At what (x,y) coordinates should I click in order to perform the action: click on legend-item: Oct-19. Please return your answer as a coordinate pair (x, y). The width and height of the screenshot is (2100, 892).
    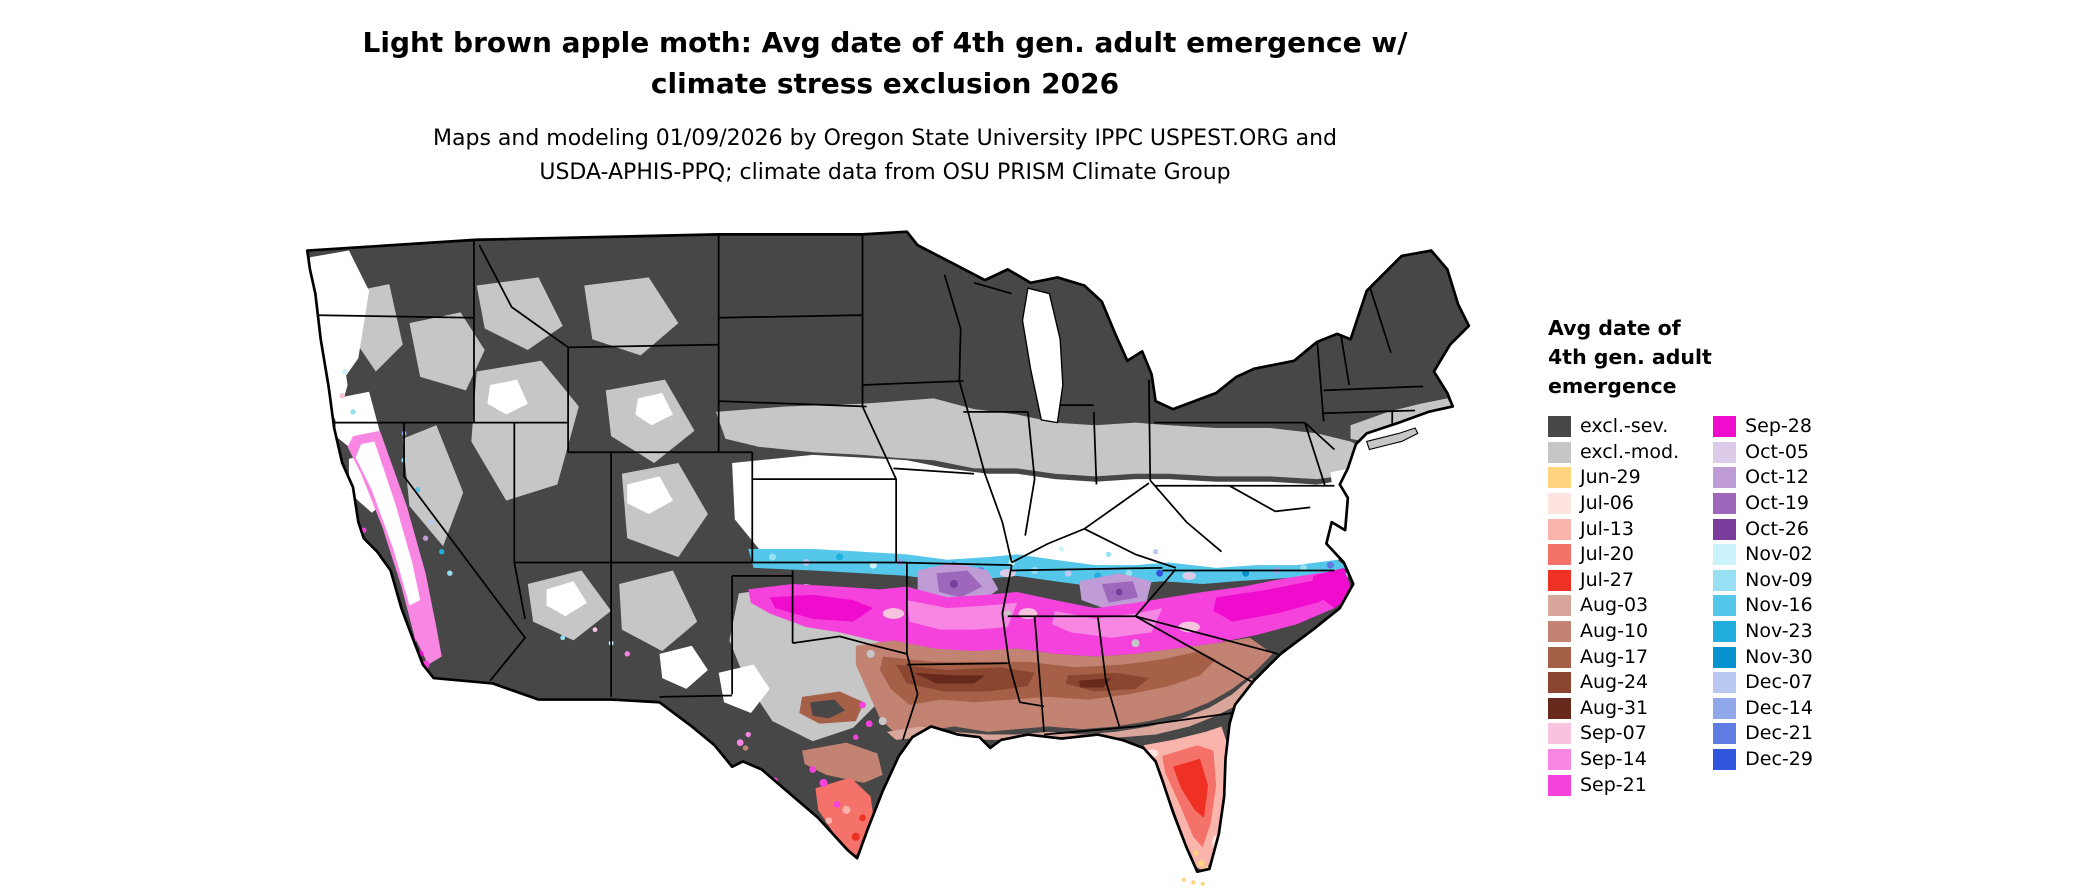
    Looking at the image, I should click on (1763, 504).